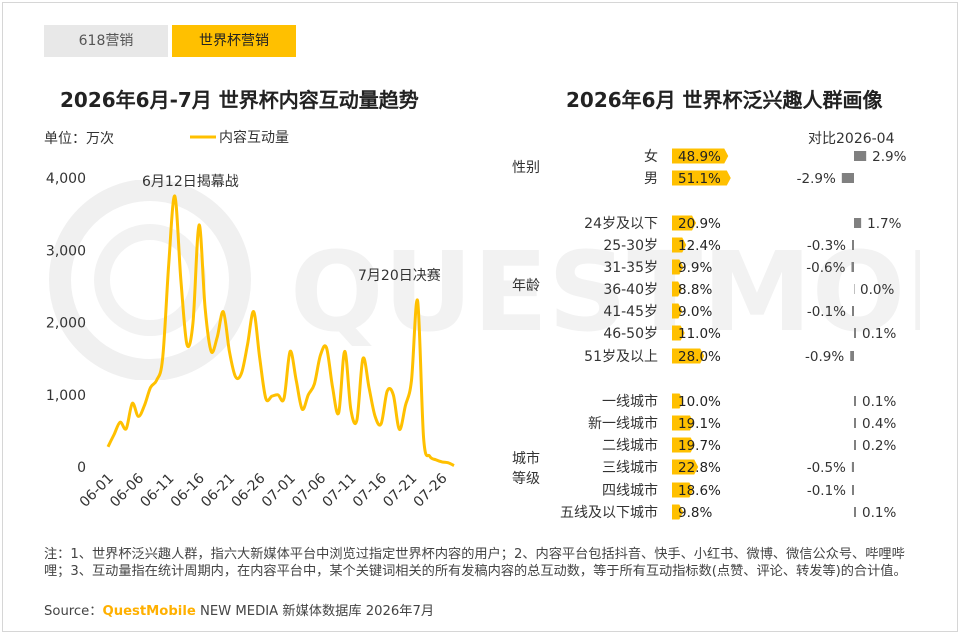  Describe the element at coordinates (526, 458) in the screenshot. I see `group-label-city-tier: 城市` at that location.